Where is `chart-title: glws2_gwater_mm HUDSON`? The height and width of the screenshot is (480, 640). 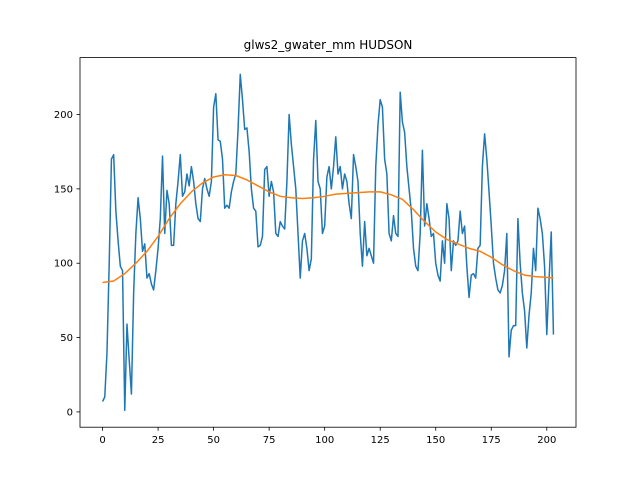 chart-title: glws2_gwater_mm HUDSON is located at coordinates (328, 45).